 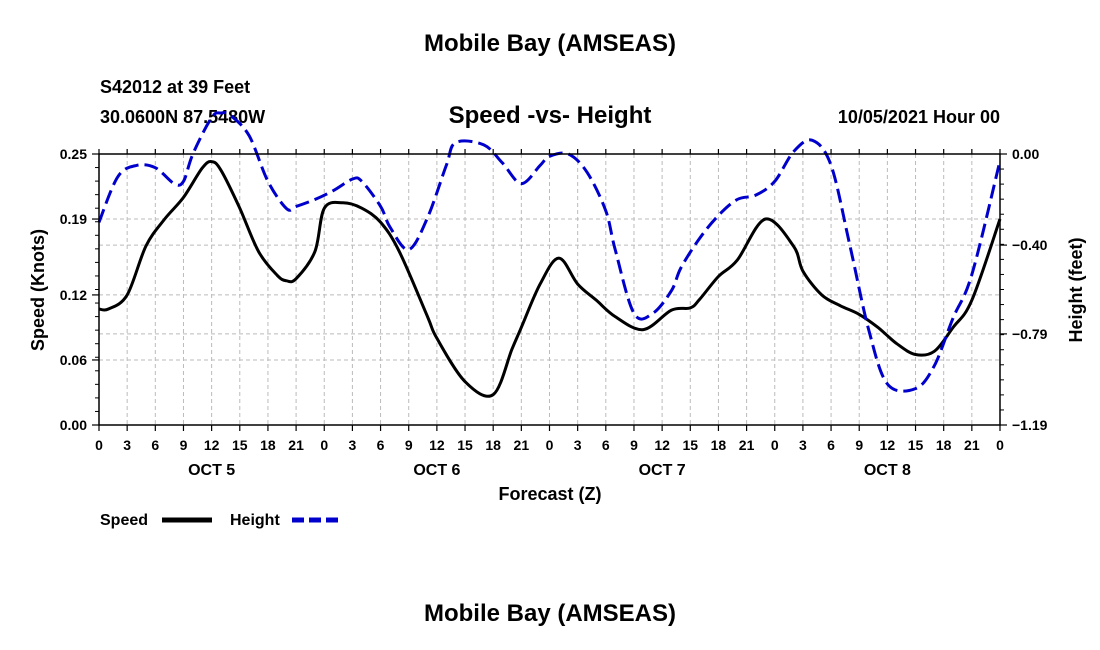 I want to click on x-axis-label: Forecast (Z), so click(x=549, y=494).